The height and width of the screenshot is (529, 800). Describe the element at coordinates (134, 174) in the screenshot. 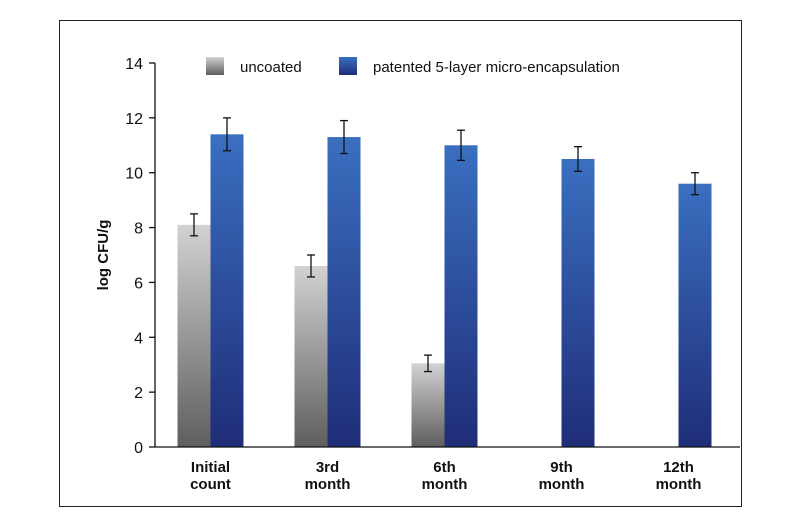

I see `y-tick-label: 10` at that location.